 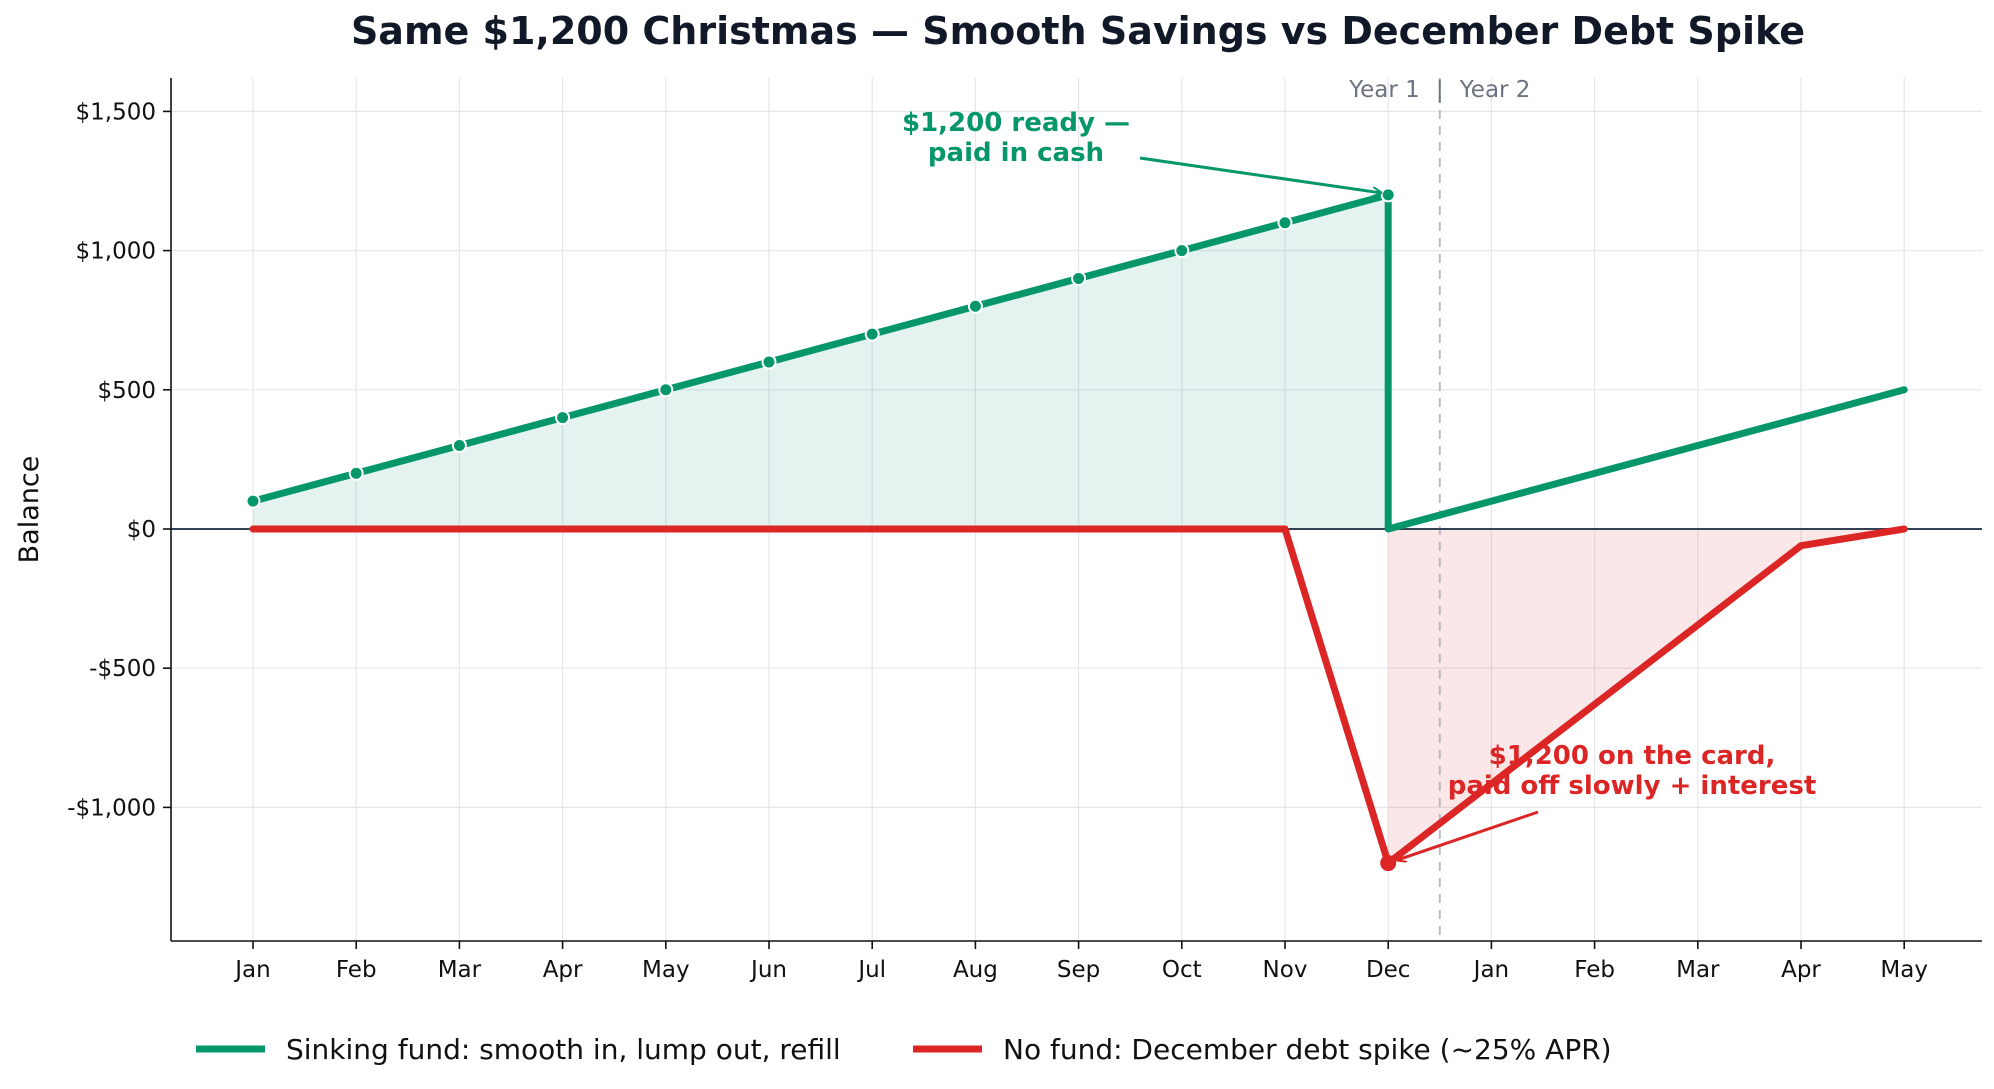 I want to click on annotation-green-text: $1,200 ready —, so click(x=1016, y=123).